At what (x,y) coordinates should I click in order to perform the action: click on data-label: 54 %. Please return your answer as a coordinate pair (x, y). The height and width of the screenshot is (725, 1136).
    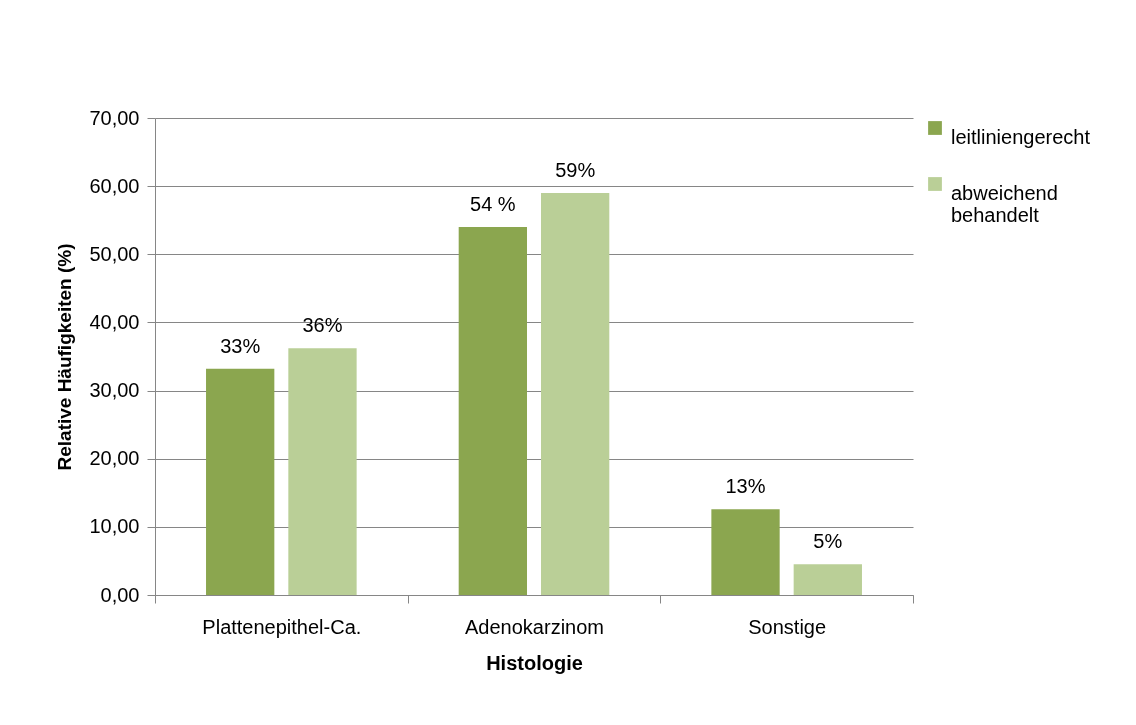
    Looking at the image, I should click on (493, 204).